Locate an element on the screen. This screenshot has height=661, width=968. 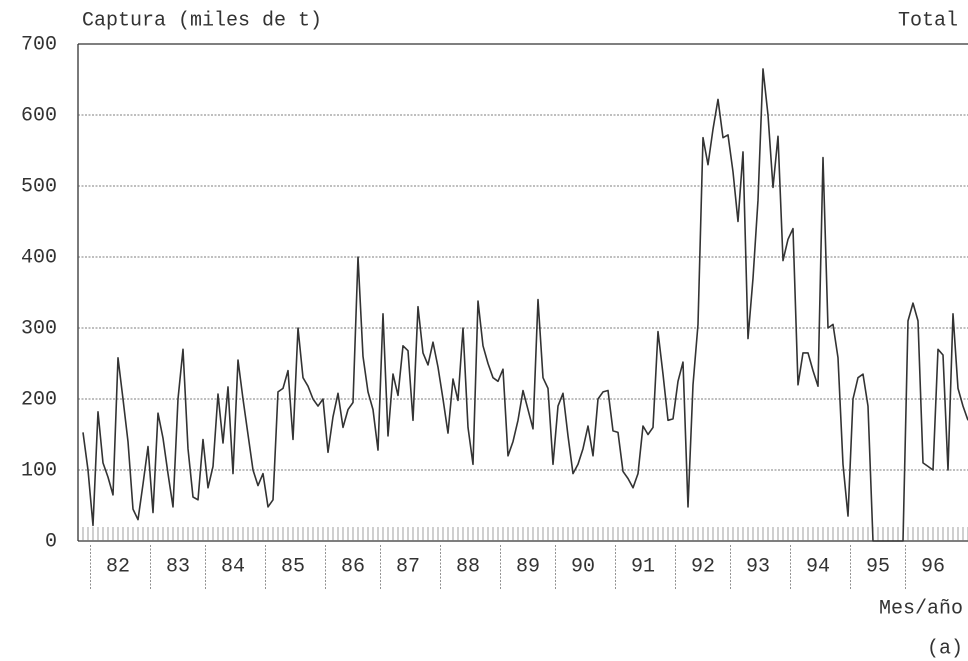
chart-title: Captura (miles de t) is located at coordinates (202, 20).